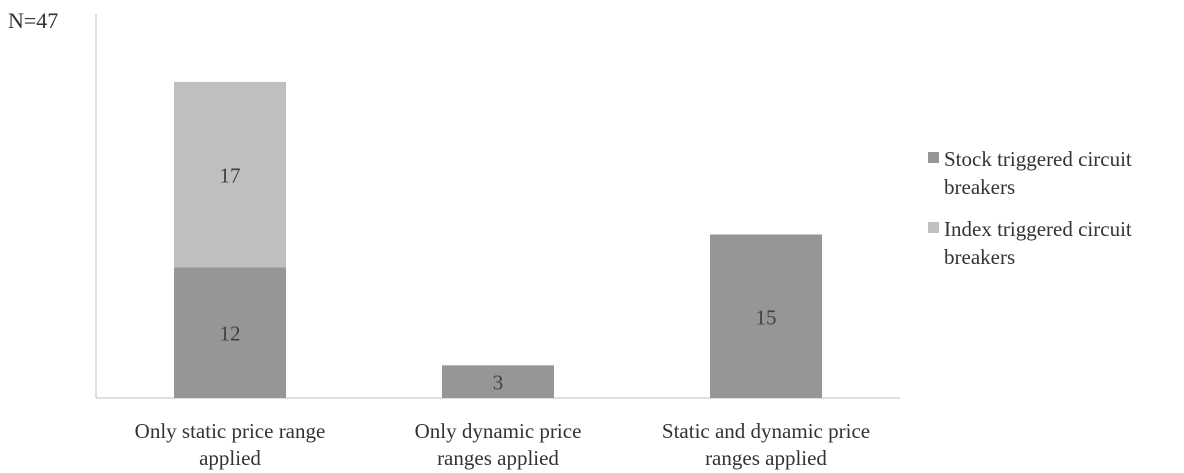  I want to click on legend-item-index: Index triggered circuit breakers, so click(1056, 243).